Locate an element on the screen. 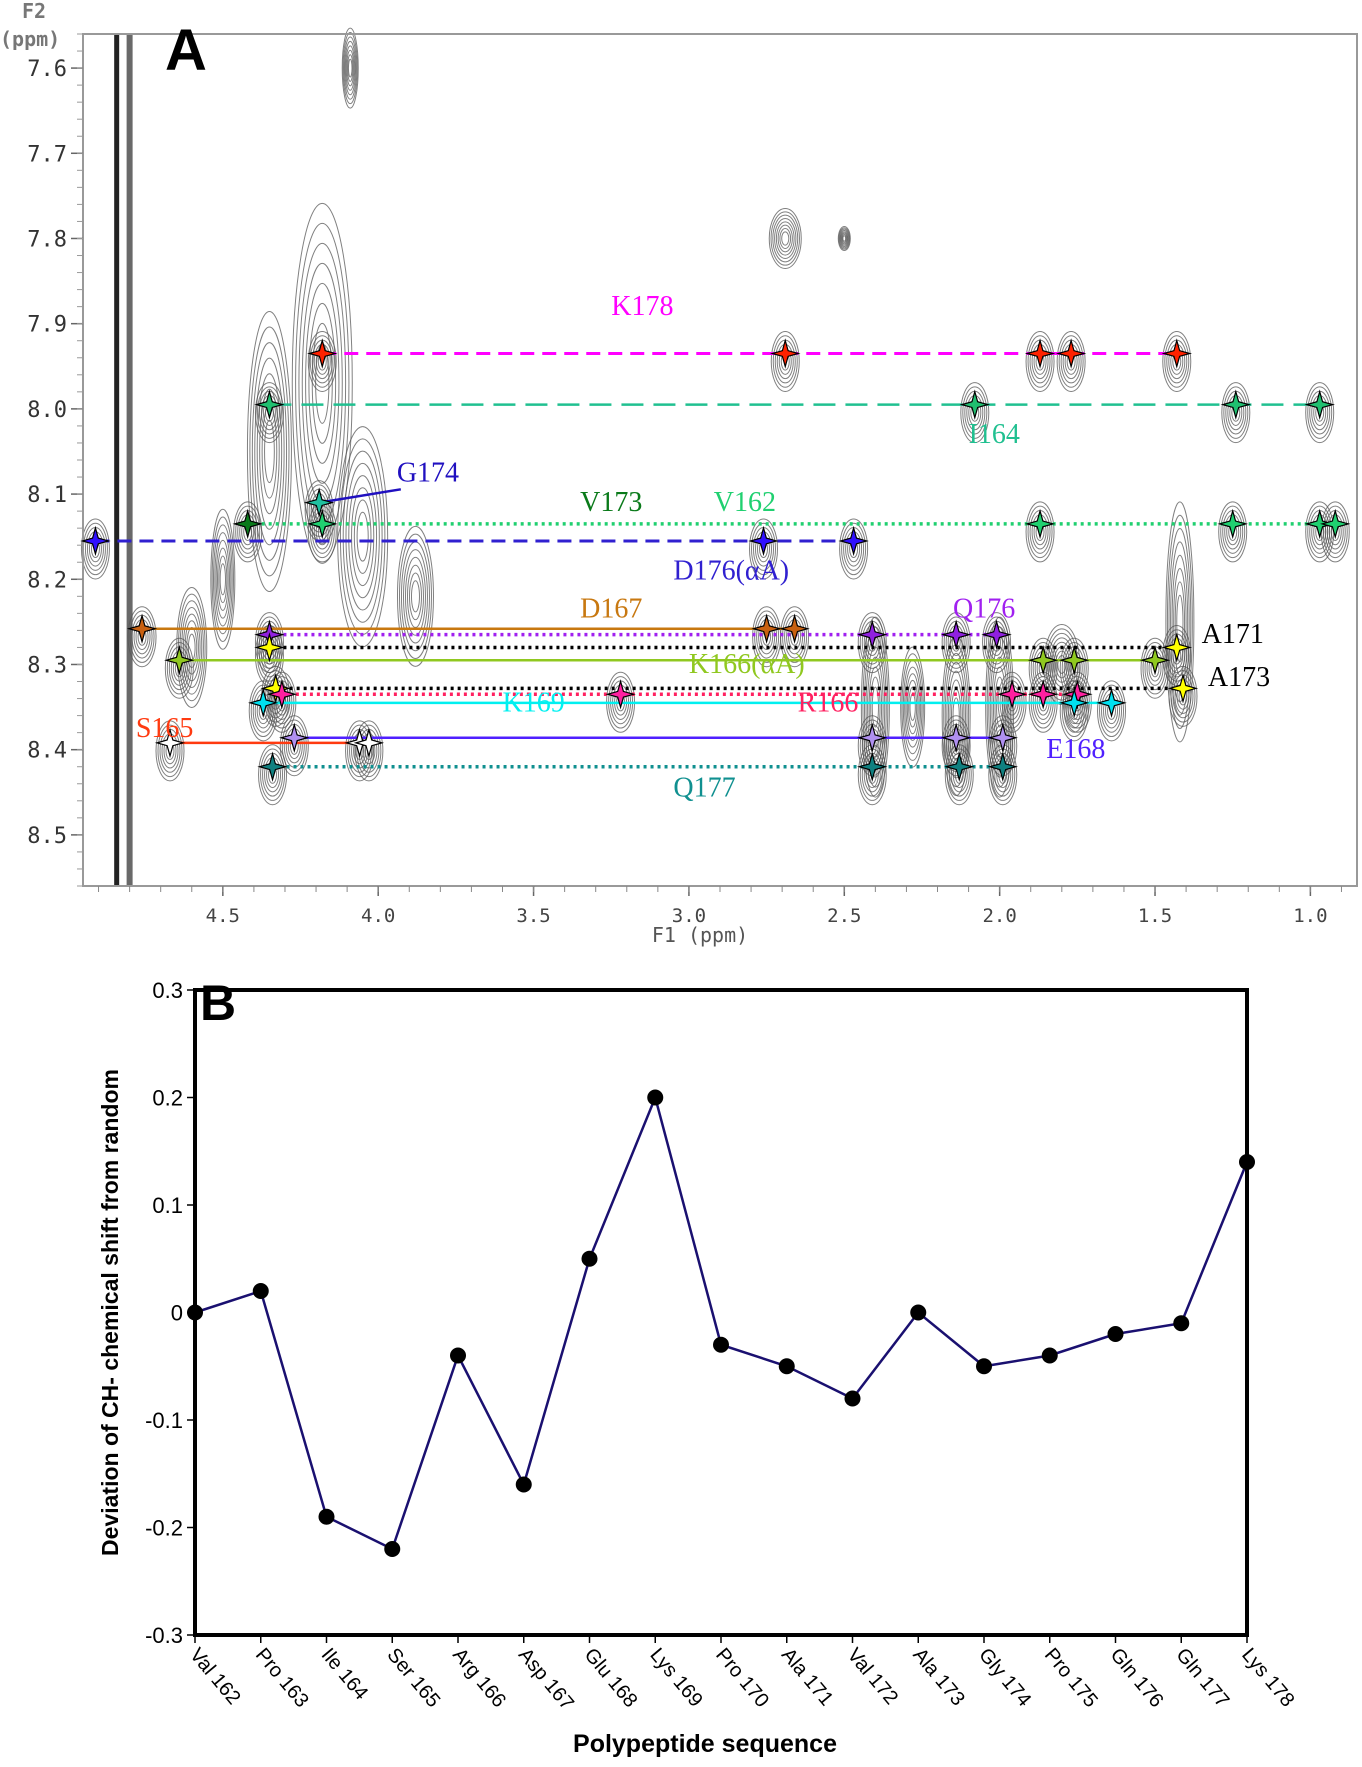 This screenshot has height=1767, width=1362. y-axis-label-f2: F2 is located at coordinates (34, 11).